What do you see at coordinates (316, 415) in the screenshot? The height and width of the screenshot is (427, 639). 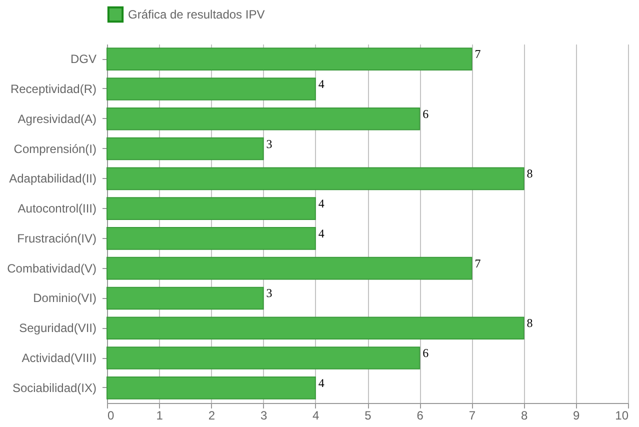 I see `x-tick-label: 4` at bounding box center [316, 415].